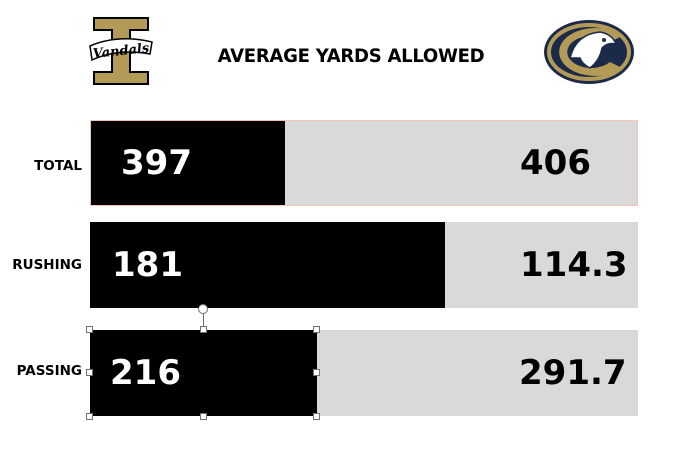  Describe the element at coordinates (203, 320) in the screenshot. I see `rotate-handle-stem` at that location.